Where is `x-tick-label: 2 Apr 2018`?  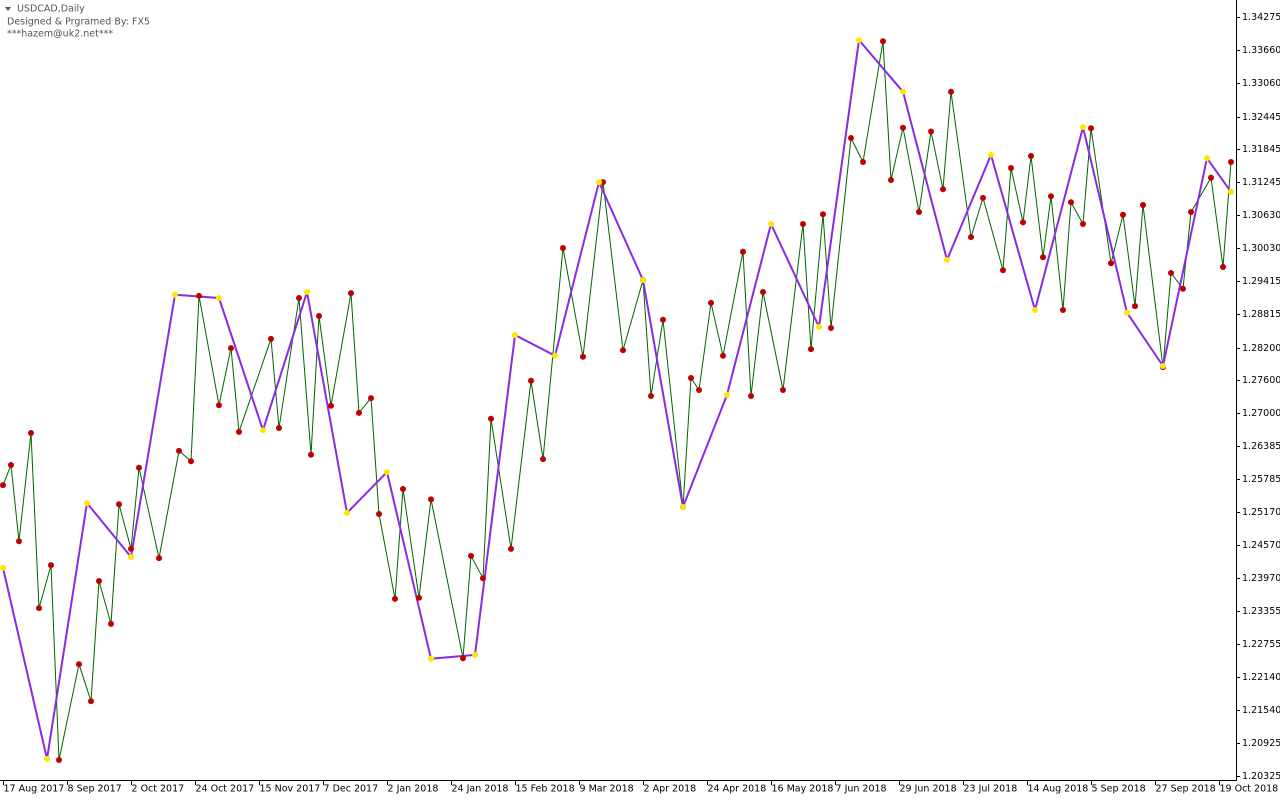
x-tick-label: 2 Apr 2018 is located at coordinates (670, 789).